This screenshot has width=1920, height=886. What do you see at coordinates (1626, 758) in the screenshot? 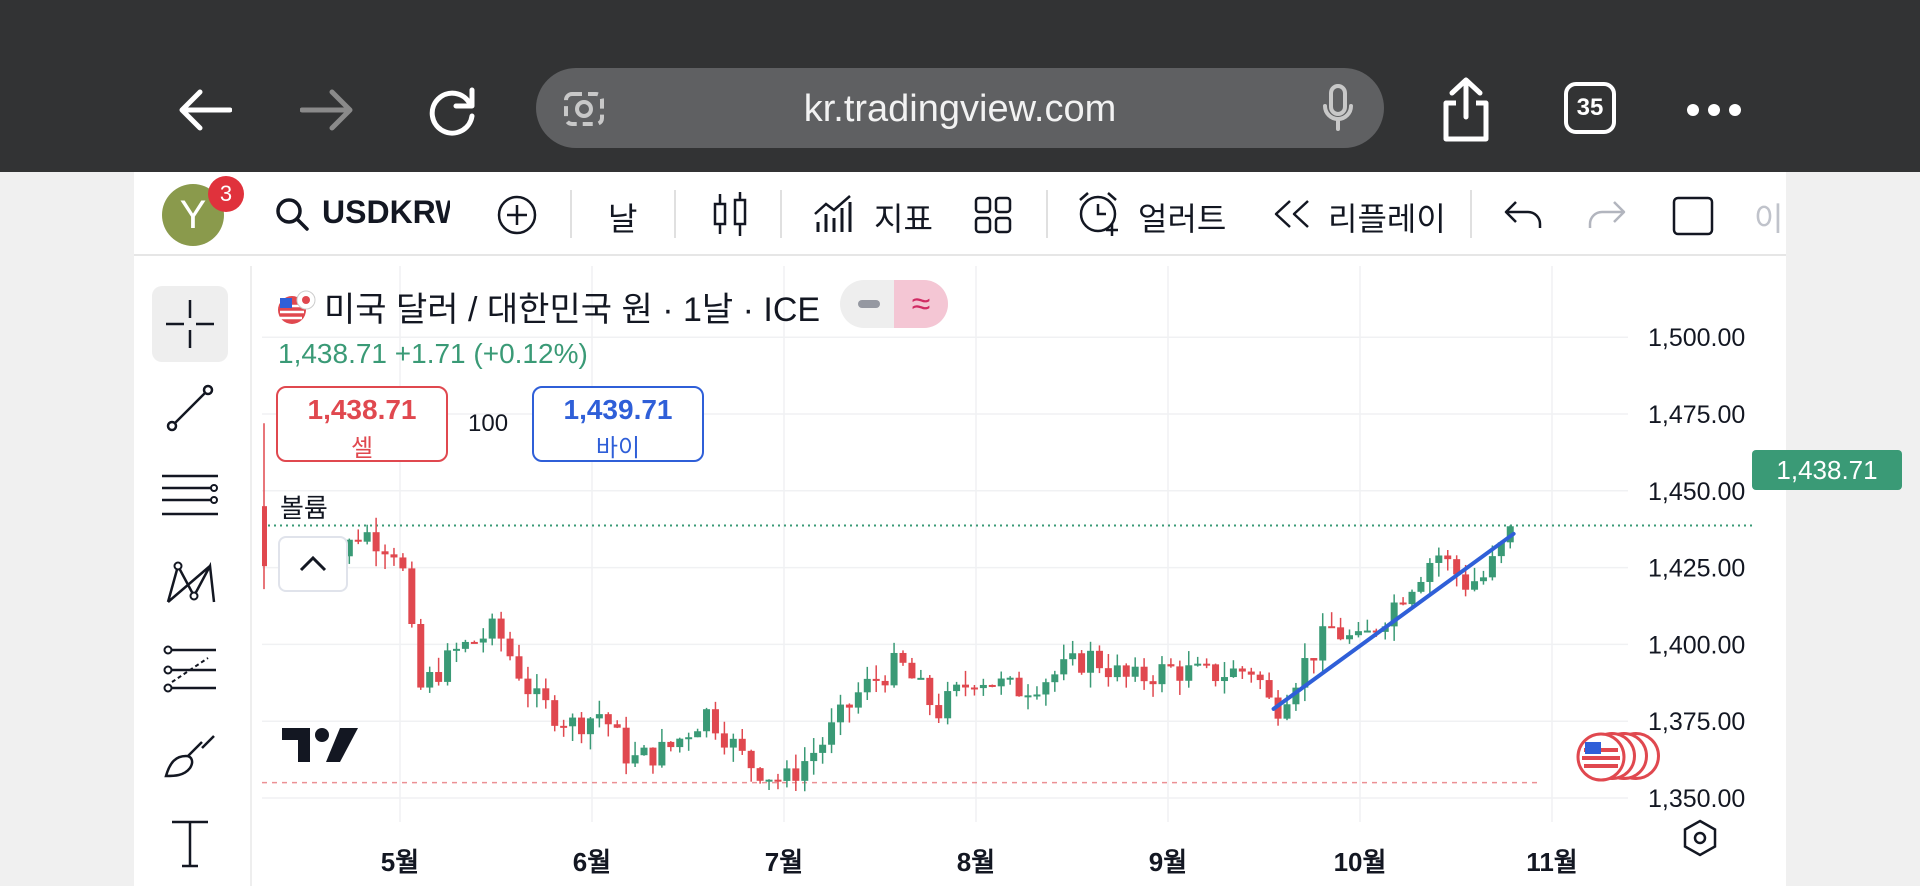
I see `events-flags` at bounding box center [1626, 758].